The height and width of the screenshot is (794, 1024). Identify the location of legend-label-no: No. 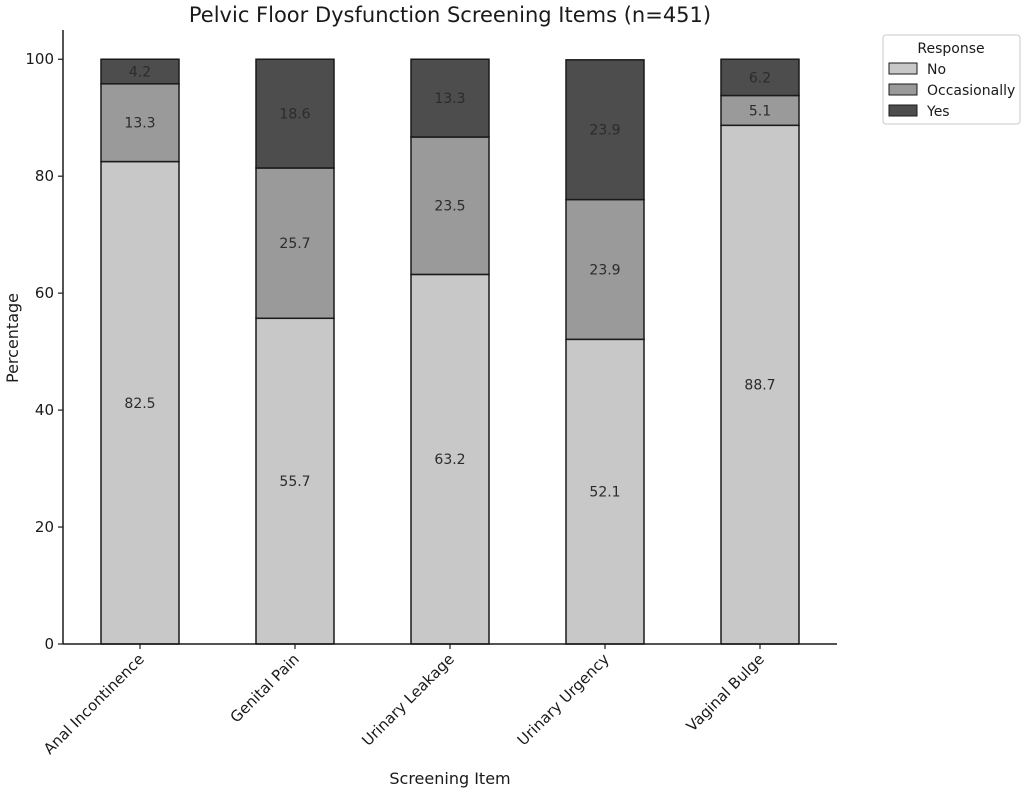
(936, 70).